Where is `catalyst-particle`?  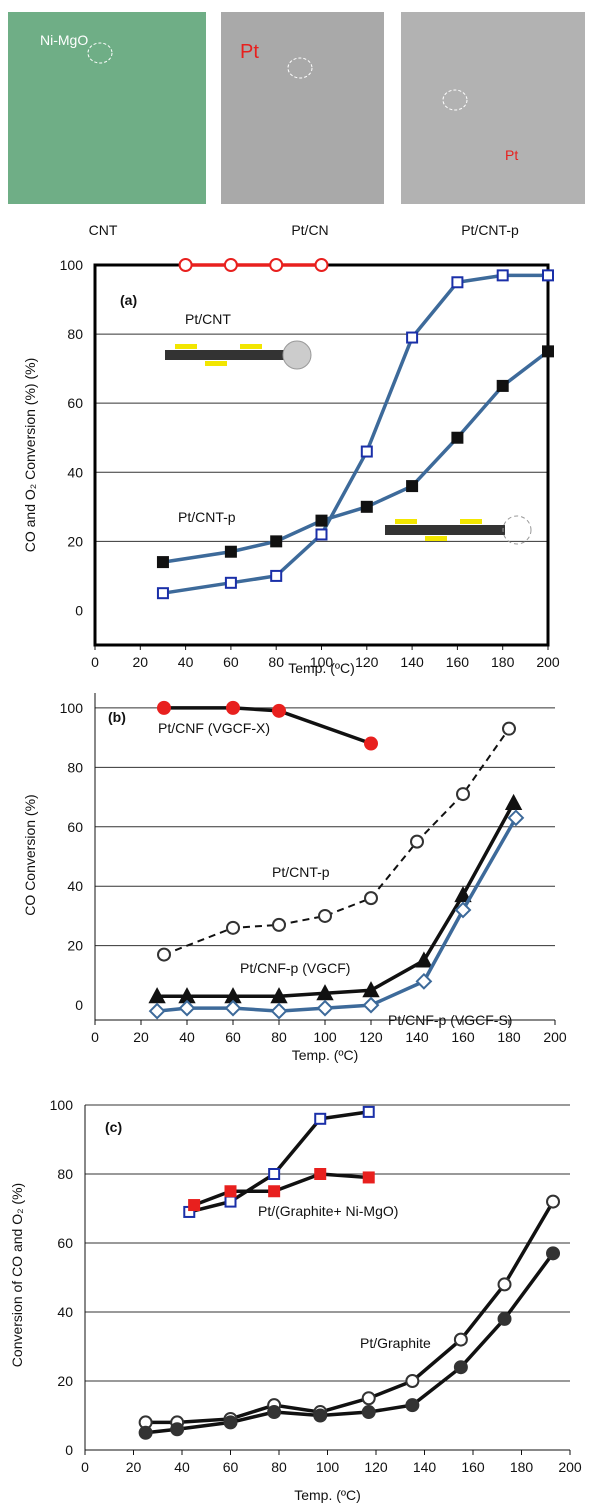
catalyst-particle is located at coordinates (297, 355).